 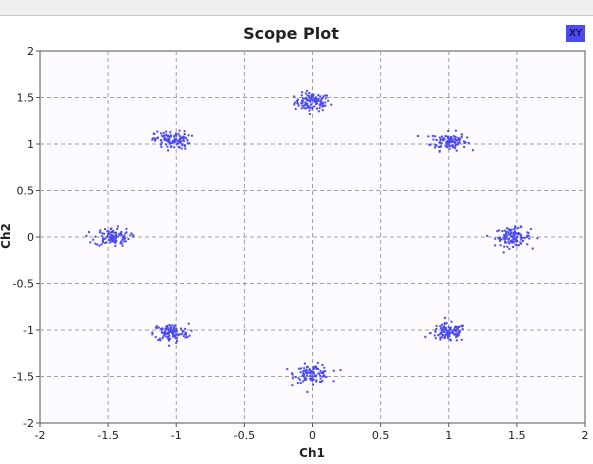 What do you see at coordinates (575, 33) in the screenshot?
I see `legend-entry-xy: XY` at bounding box center [575, 33].